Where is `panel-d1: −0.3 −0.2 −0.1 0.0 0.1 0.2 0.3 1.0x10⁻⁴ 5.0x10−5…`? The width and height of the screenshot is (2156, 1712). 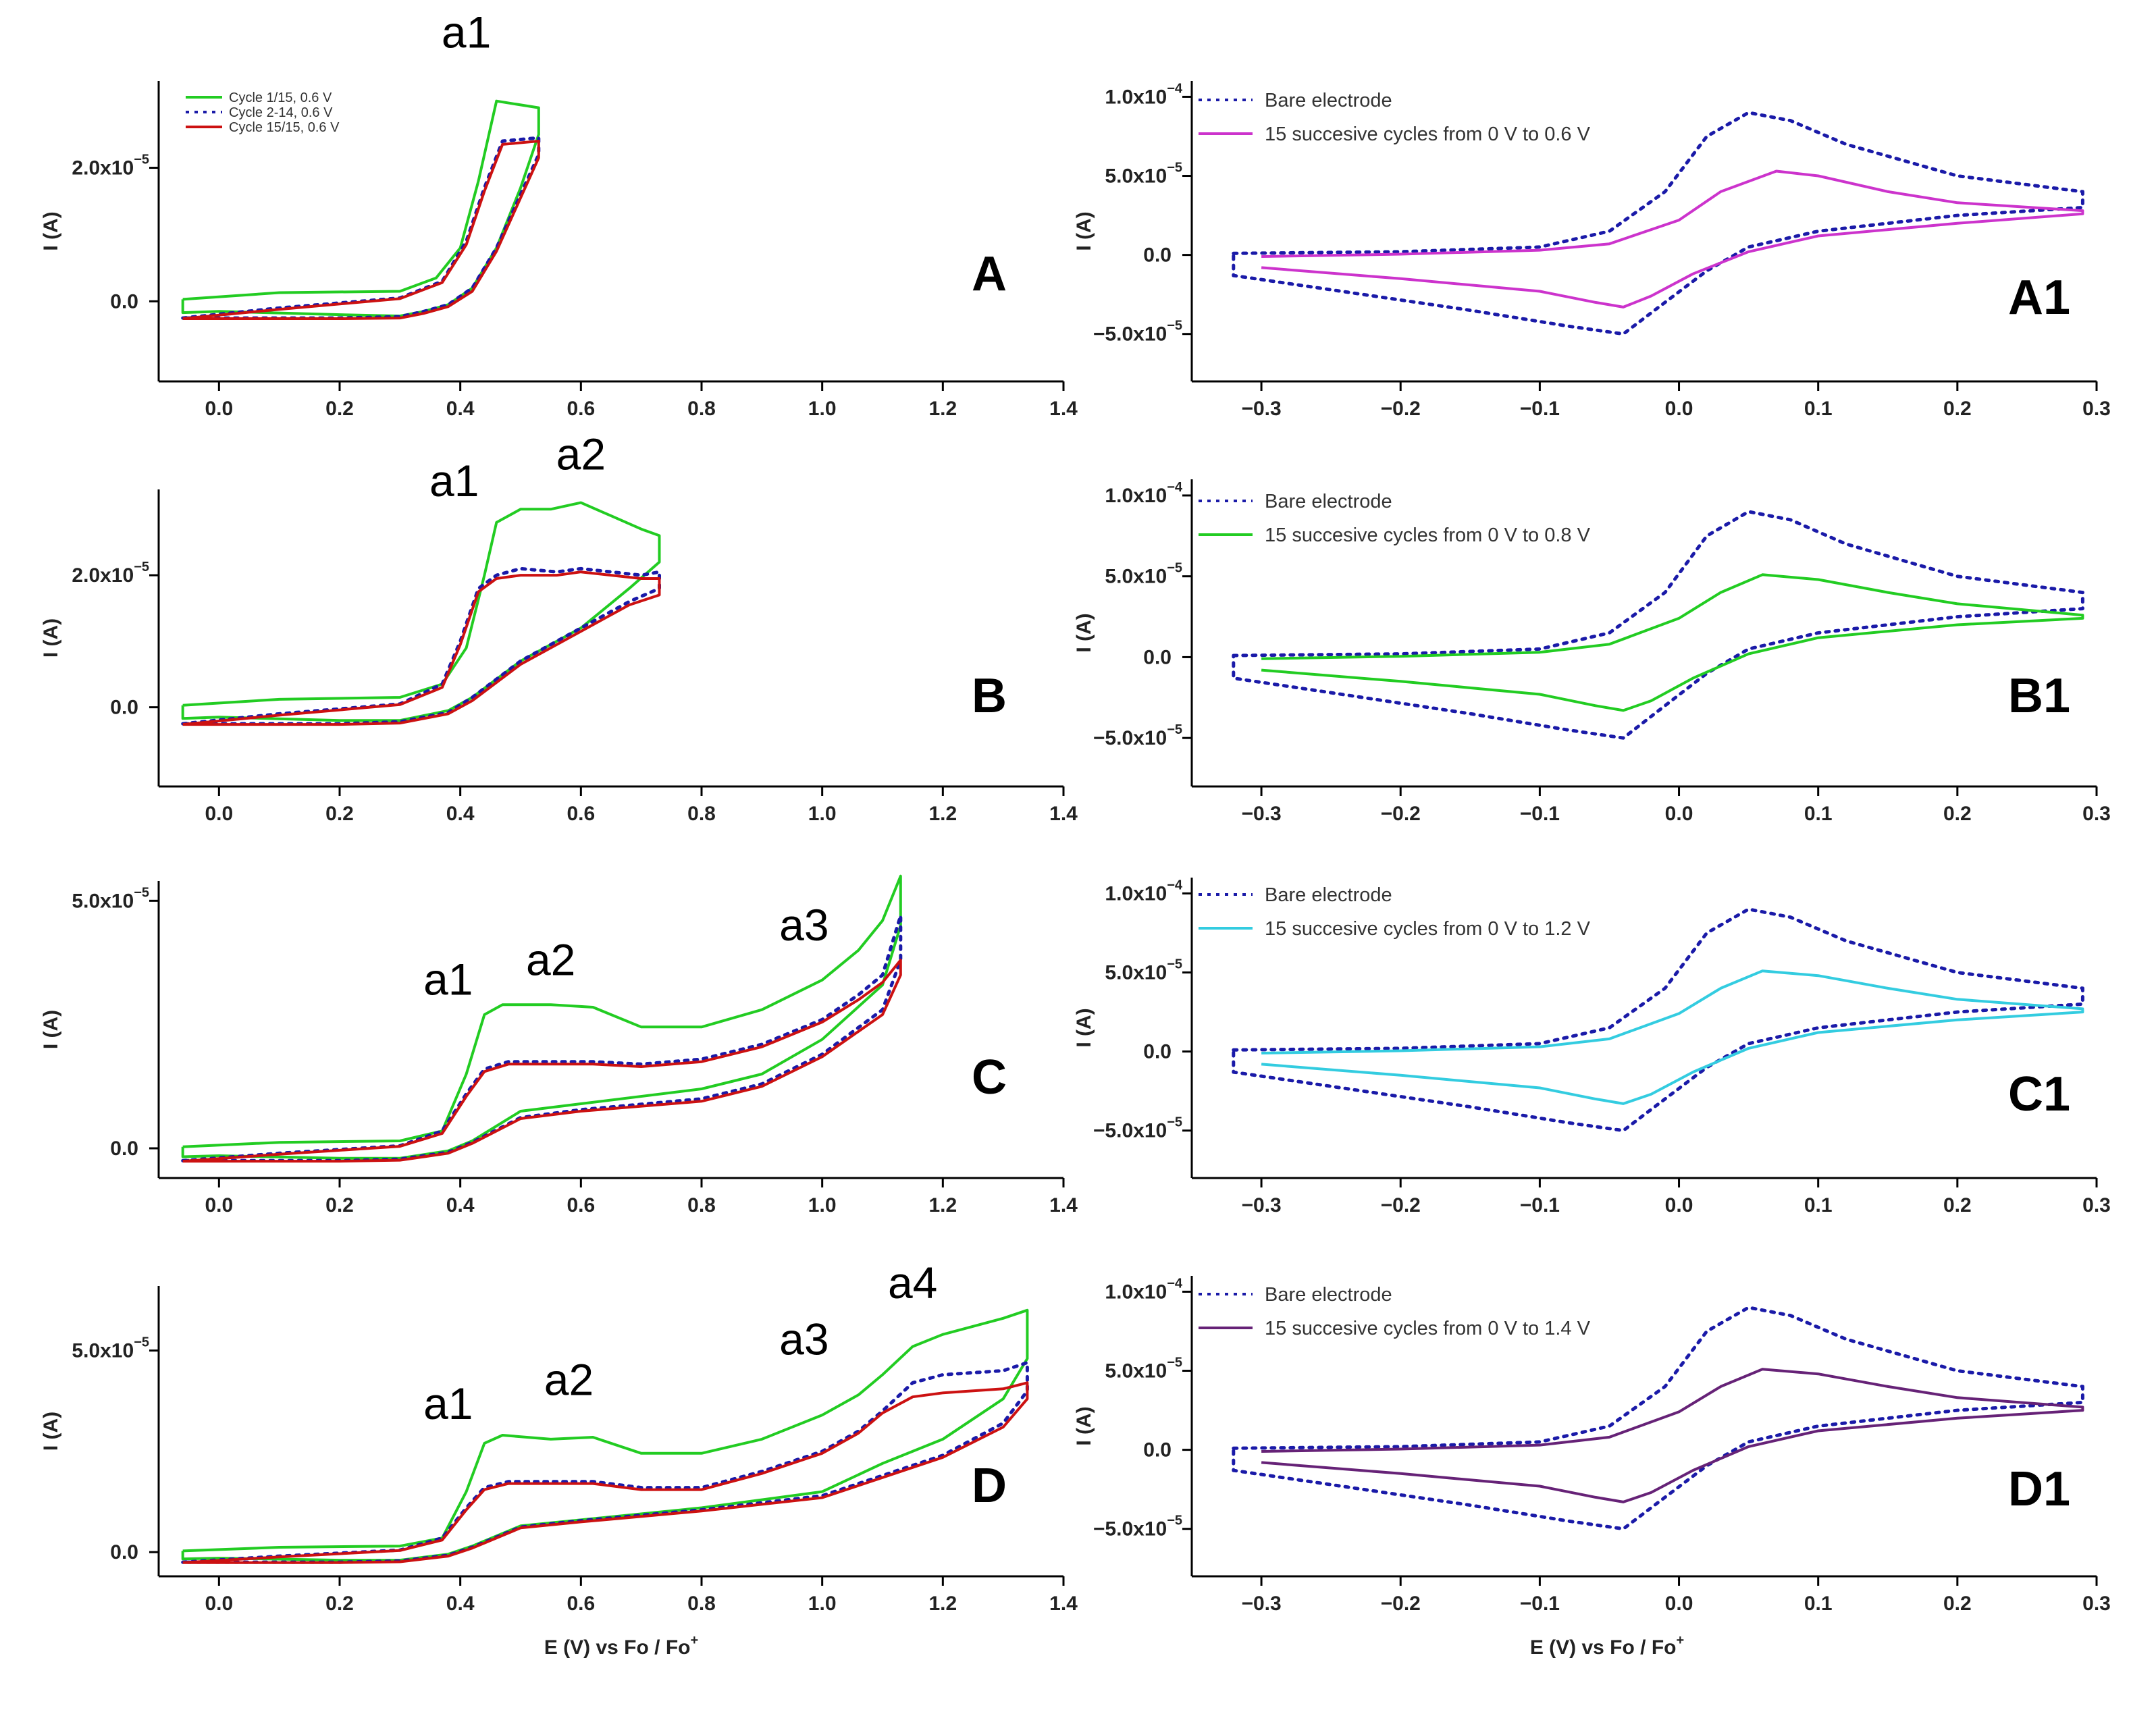
panel-d1: −0.3 −0.2 −0.1 0.0 0.1 0.2 0.3 1.0x10⁻⁴ 5.0x10−5… is located at coordinates (1592, 1468).